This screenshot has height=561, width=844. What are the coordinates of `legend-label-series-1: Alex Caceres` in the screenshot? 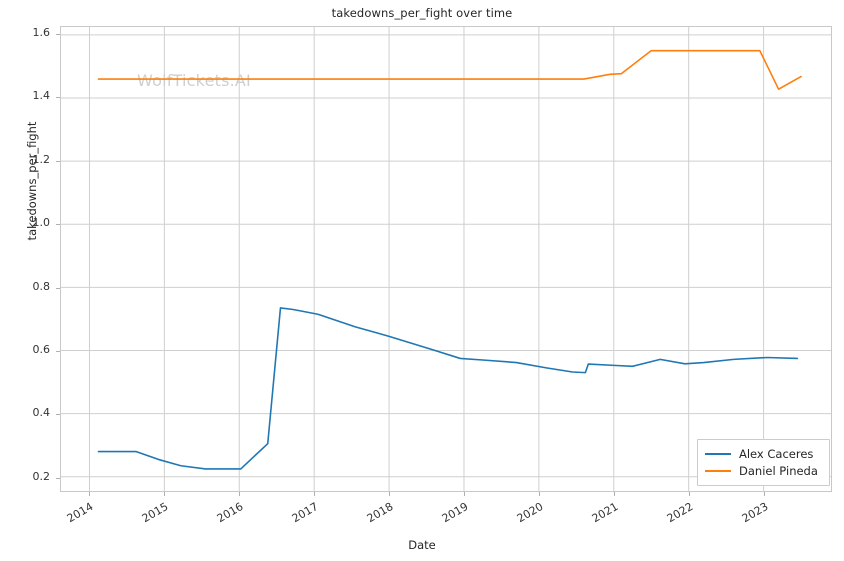 It's located at (776, 453).